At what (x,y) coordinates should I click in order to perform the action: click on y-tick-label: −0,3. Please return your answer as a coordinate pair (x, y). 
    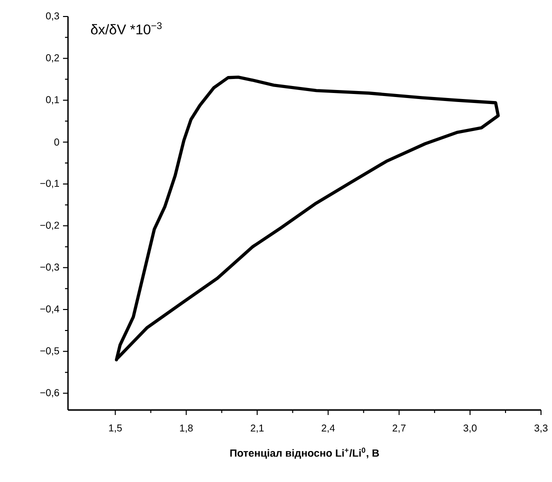
    Looking at the image, I should click on (50, 268).